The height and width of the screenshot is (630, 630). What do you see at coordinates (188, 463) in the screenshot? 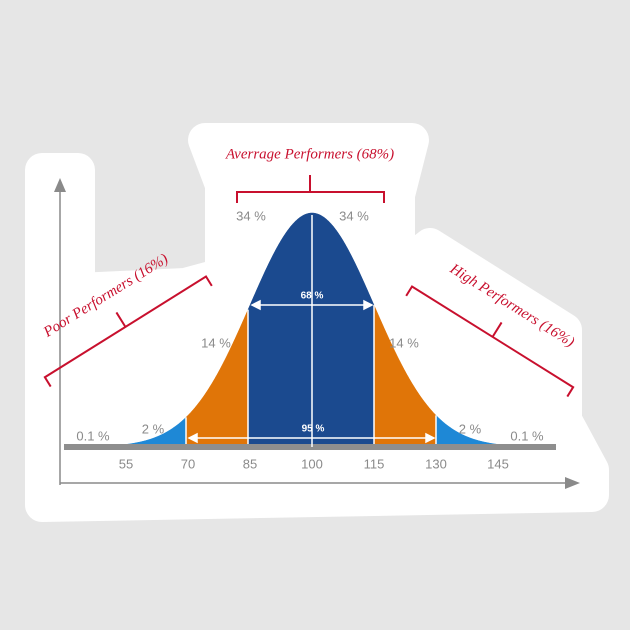
I see `x-tick-label: 70` at bounding box center [188, 463].